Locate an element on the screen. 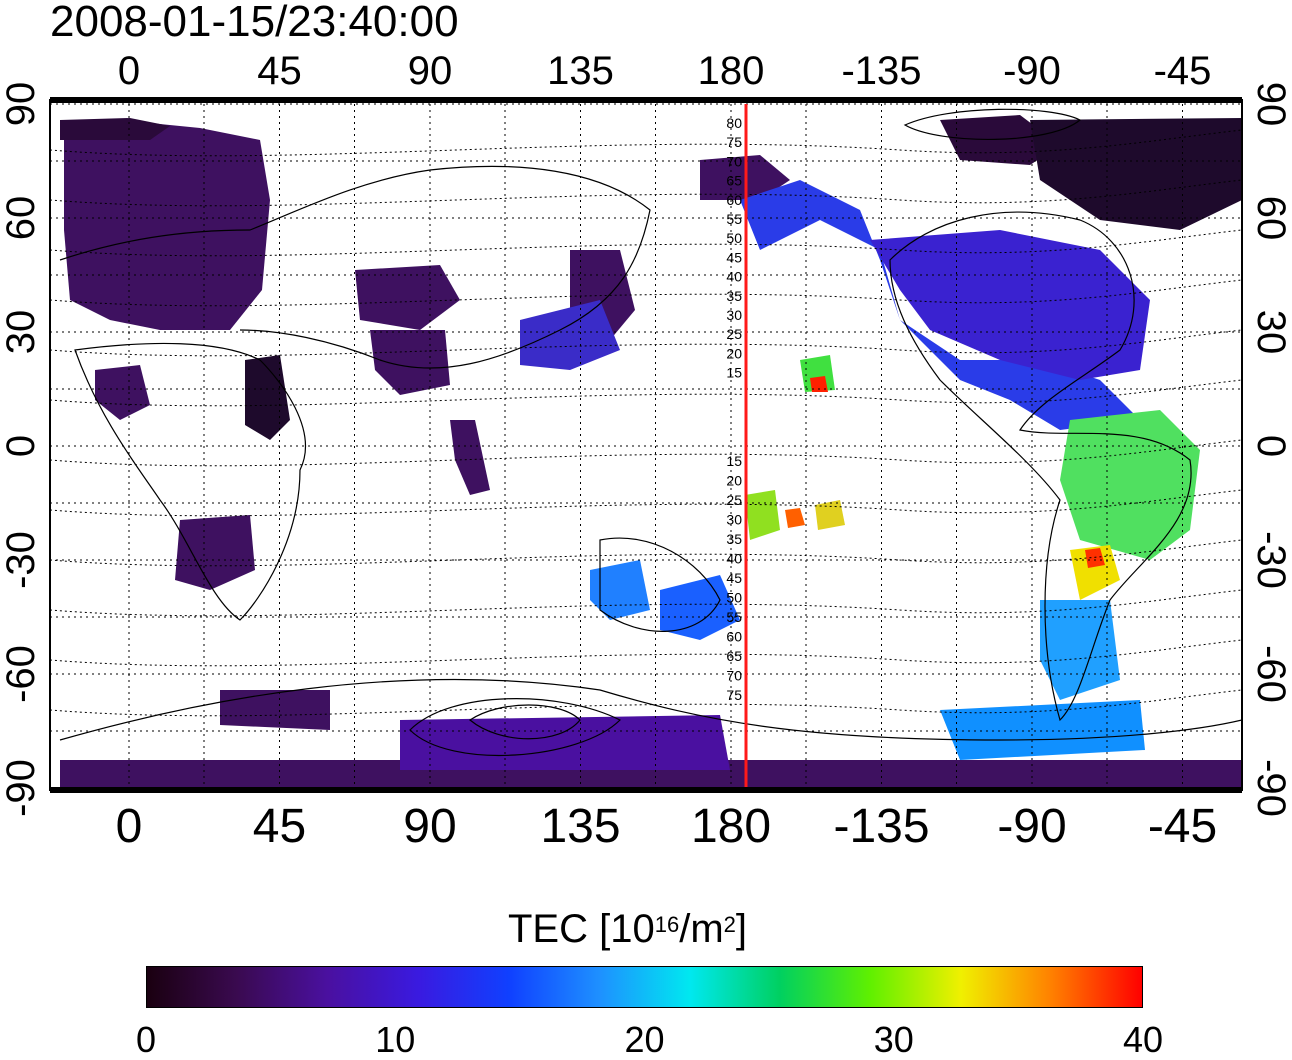  longitude-ticks-bottom: 0 45 90 135 180 -135 -90 -45 is located at coordinates (667, 826).